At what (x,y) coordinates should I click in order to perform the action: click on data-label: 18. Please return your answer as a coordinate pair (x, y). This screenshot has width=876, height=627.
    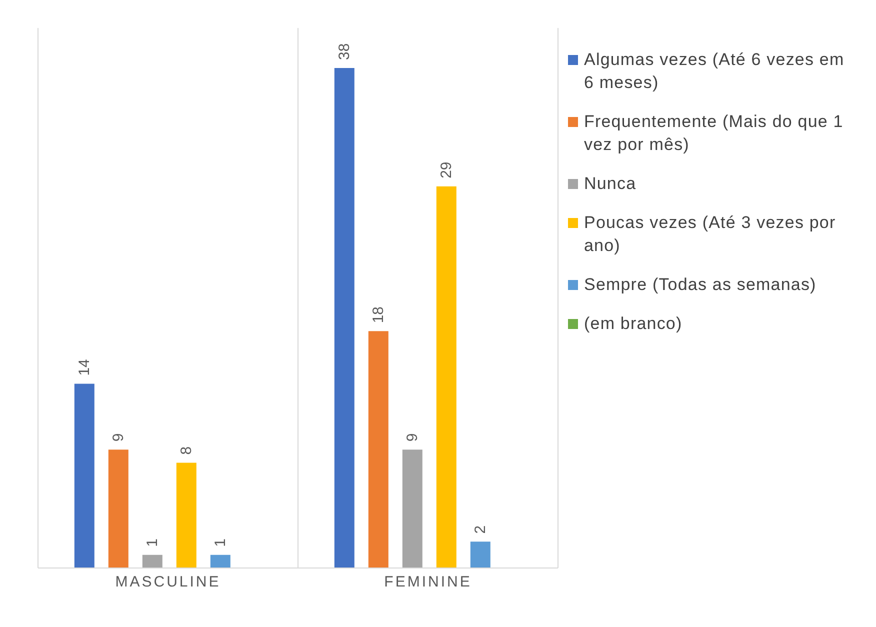
    Looking at the image, I should click on (378, 315).